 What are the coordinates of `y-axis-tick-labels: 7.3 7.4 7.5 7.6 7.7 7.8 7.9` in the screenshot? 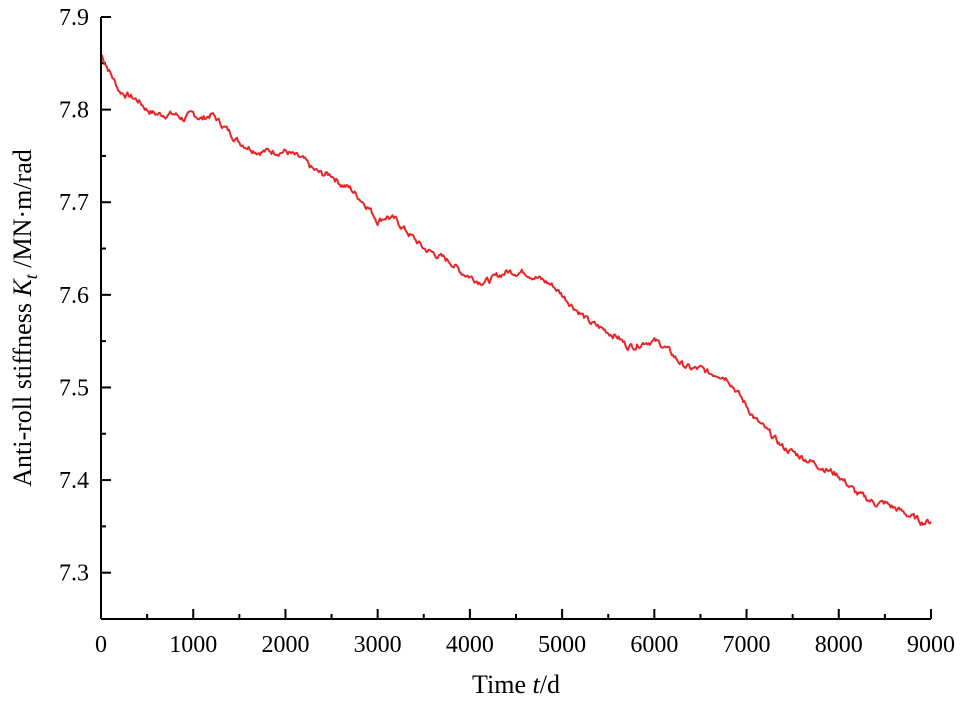 It's located at (74, 296).